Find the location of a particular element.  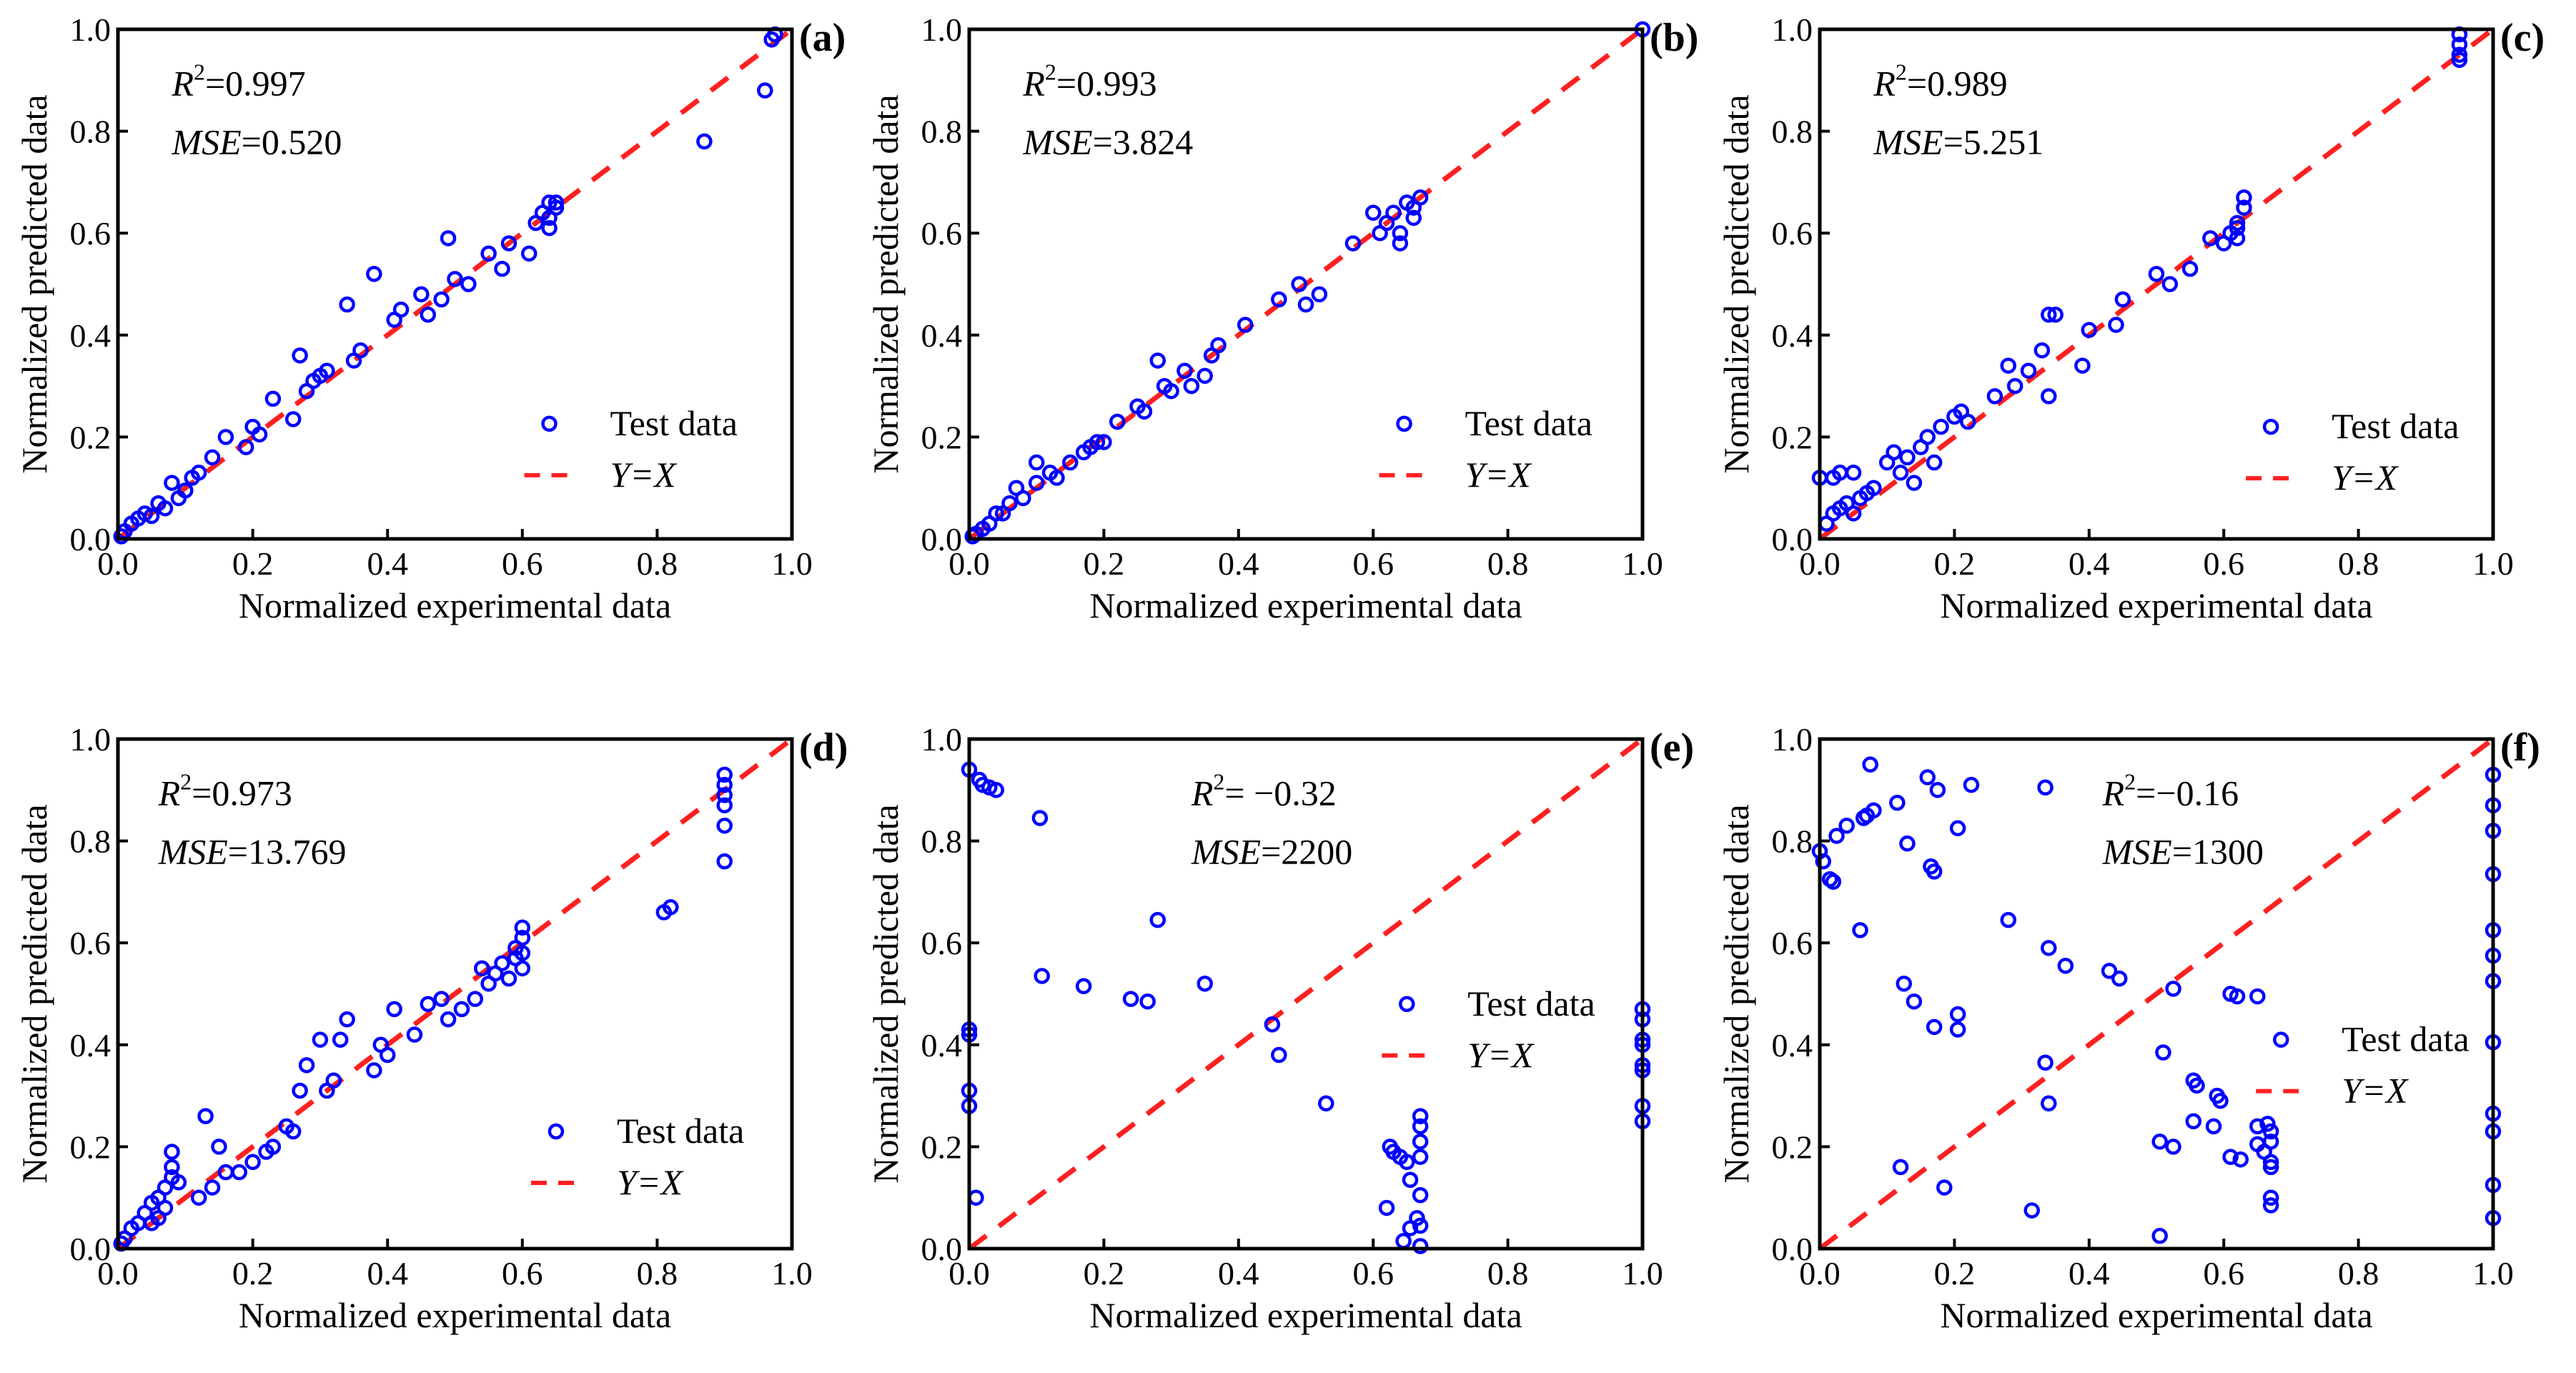

r-squared-annotation: R2=−0.16 is located at coordinates (2171, 791).